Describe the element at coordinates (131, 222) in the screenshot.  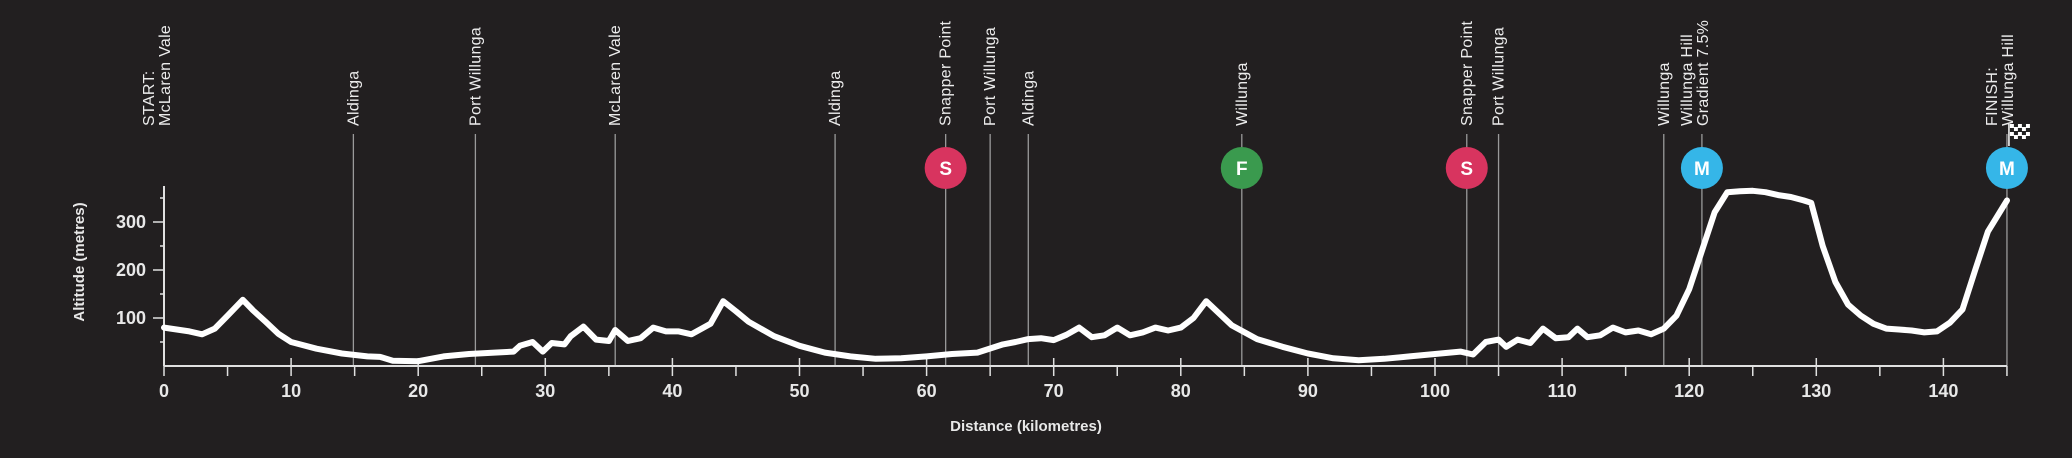
I see `y-tick-label: 300` at that location.